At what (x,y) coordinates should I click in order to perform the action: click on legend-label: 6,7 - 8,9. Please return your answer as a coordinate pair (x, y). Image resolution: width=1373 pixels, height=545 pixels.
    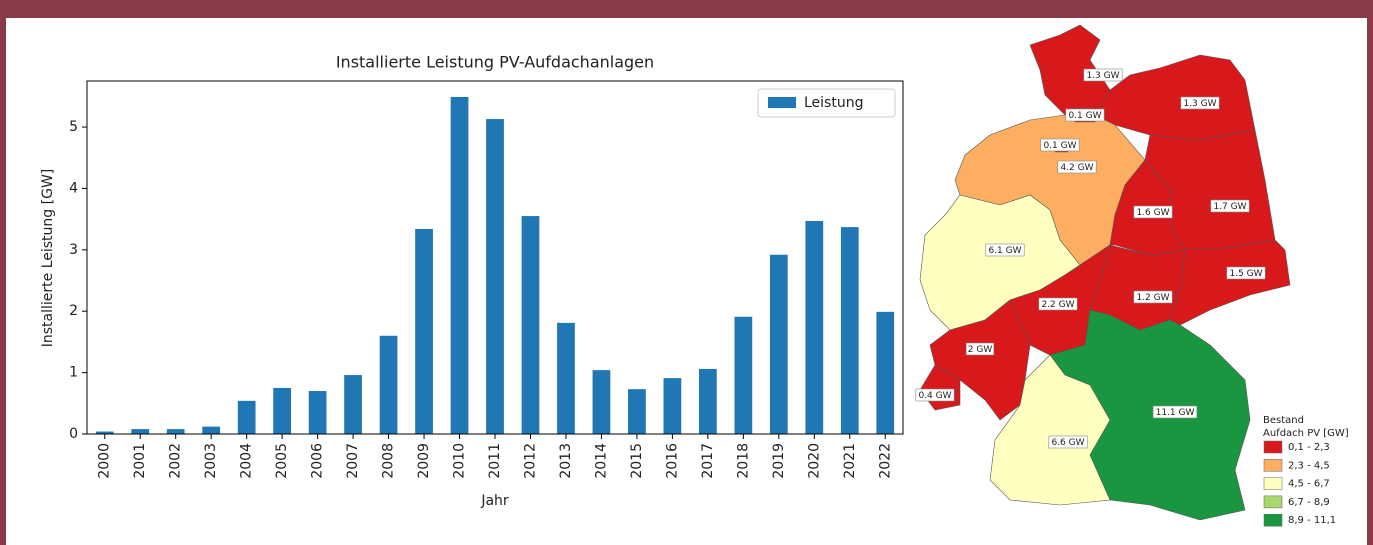
    Looking at the image, I should click on (1309, 502).